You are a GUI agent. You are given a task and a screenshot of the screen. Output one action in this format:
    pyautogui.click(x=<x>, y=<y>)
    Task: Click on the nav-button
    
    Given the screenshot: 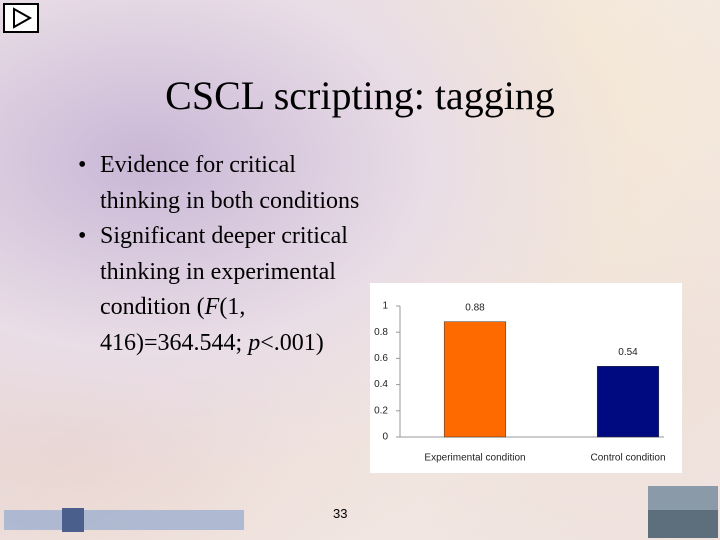 What is the action you would take?
    pyautogui.click(x=21, y=18)
    